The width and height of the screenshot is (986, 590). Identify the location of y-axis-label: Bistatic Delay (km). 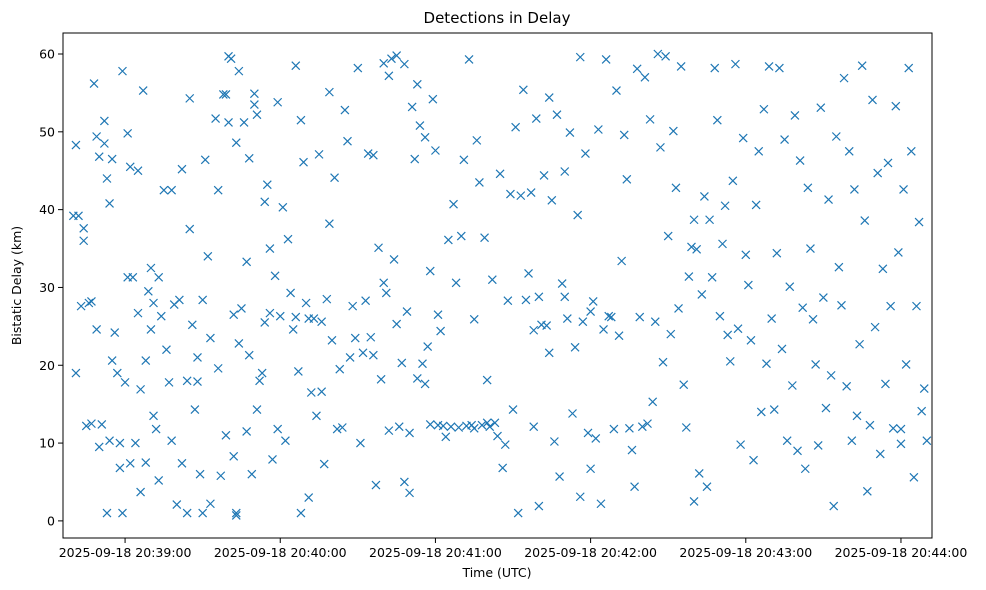
(16, 285).